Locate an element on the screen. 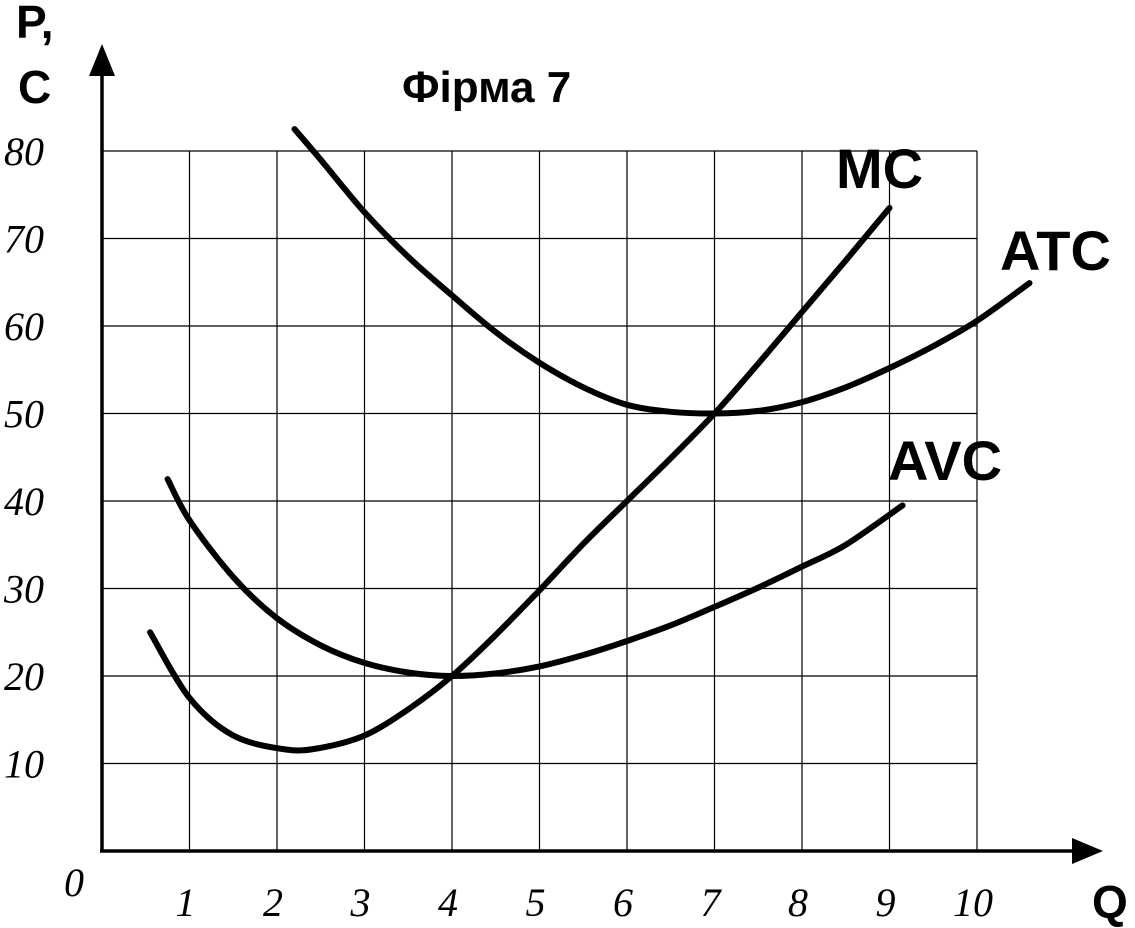  y-axis-arrow is located at coordinates (102, 60).